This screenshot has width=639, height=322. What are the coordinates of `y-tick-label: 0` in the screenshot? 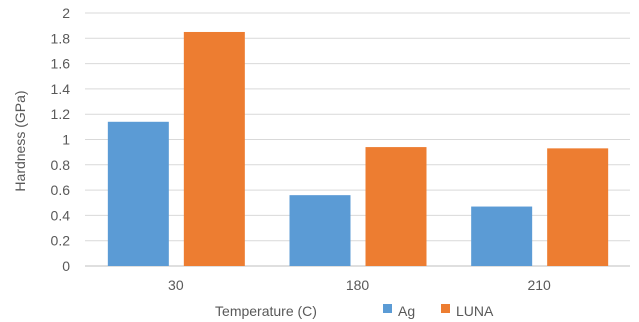 It's located at (66, 266).